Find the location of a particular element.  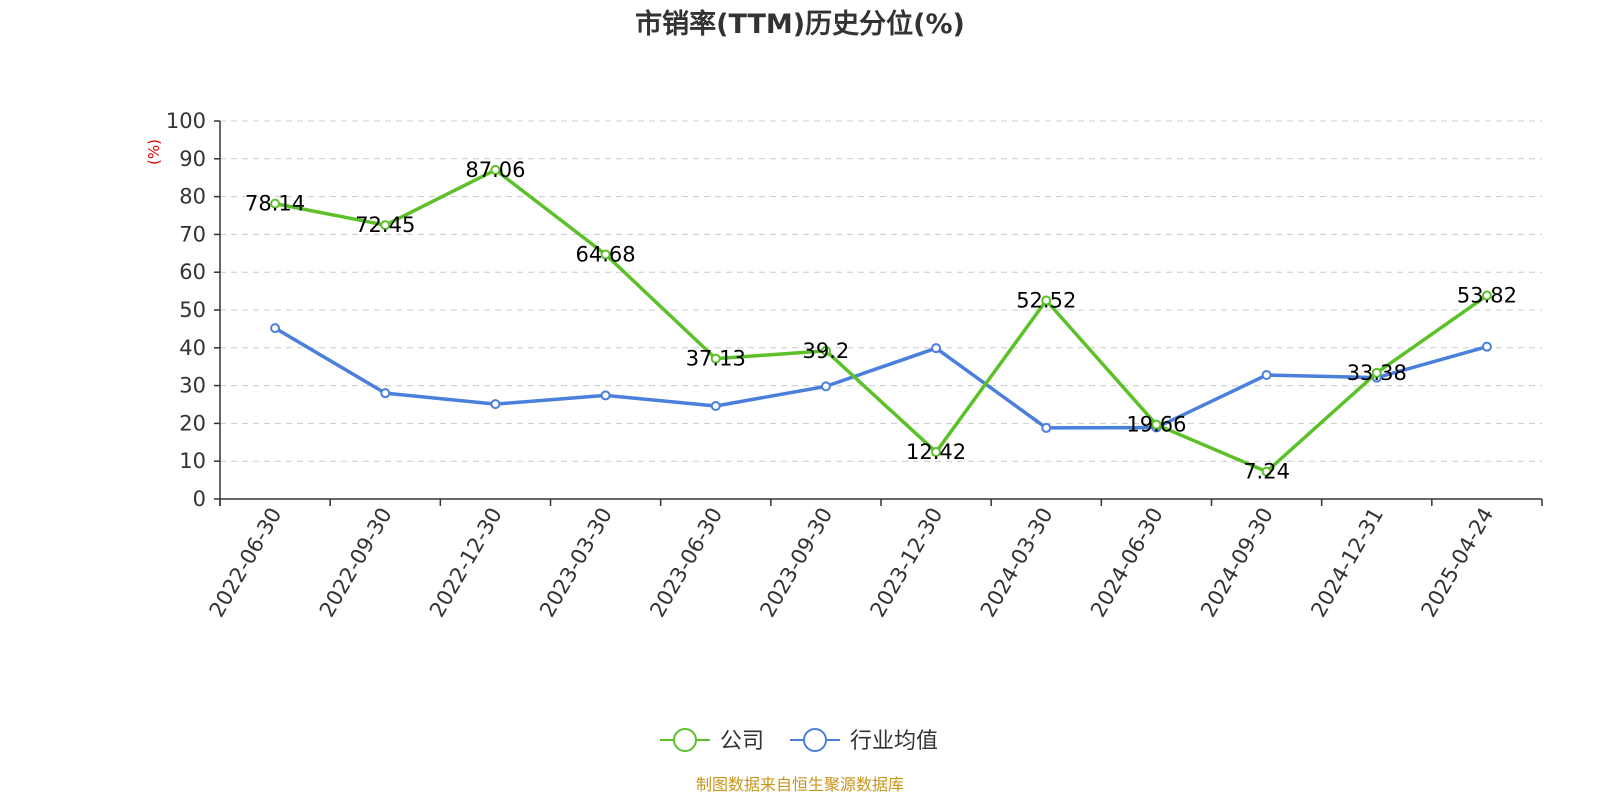

x-tick-label: 2024-12-31 is located at coordinates (1347, 563).